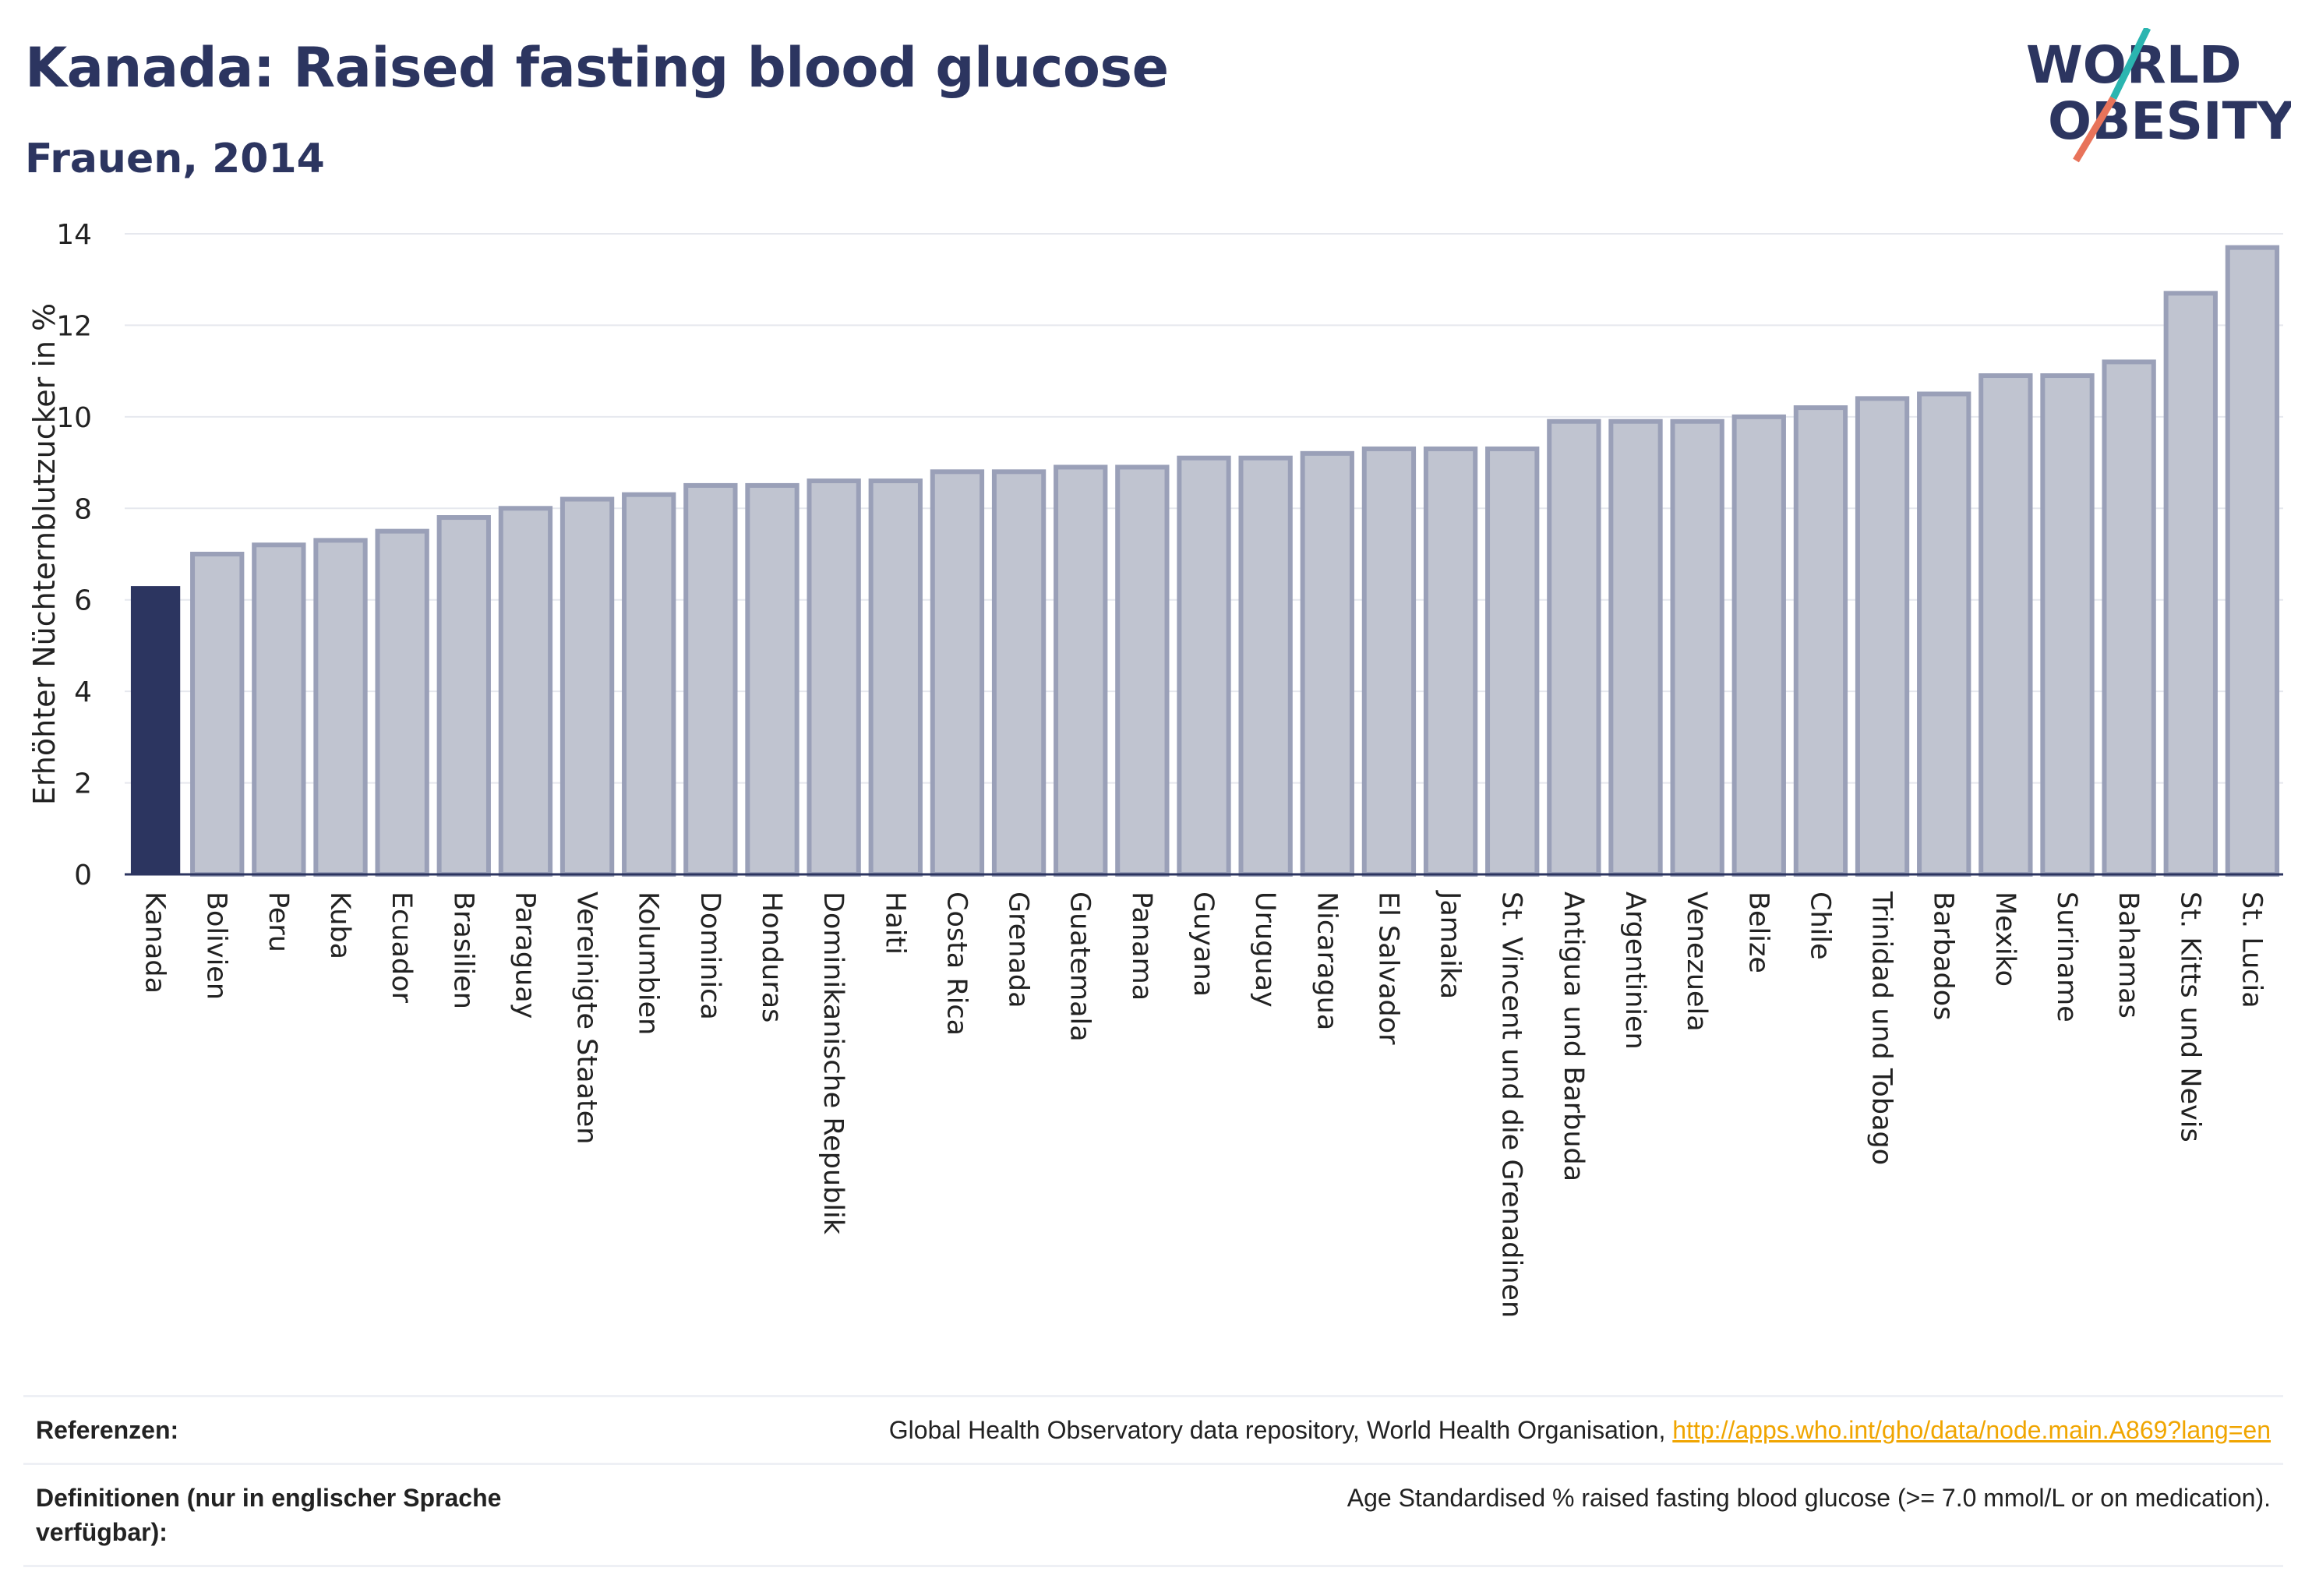 The height and width of the screenshot is (1596, 2305). I want to click on x-tick-label: Haiti, so click(894, 923).